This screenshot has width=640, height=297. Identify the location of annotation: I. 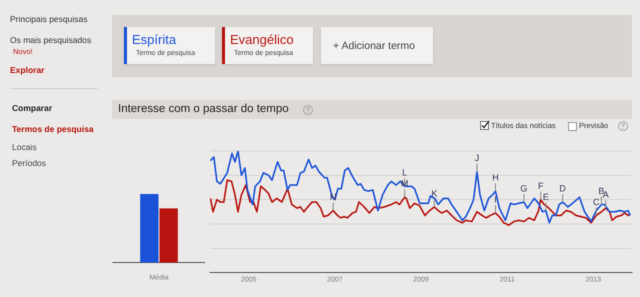
(495, 199).